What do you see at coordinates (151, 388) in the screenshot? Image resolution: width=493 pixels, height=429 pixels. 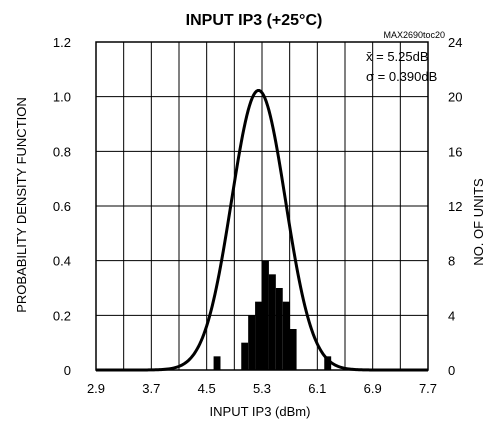 I see `x-tick-label: 3.7` at bounding box center [151, 388].